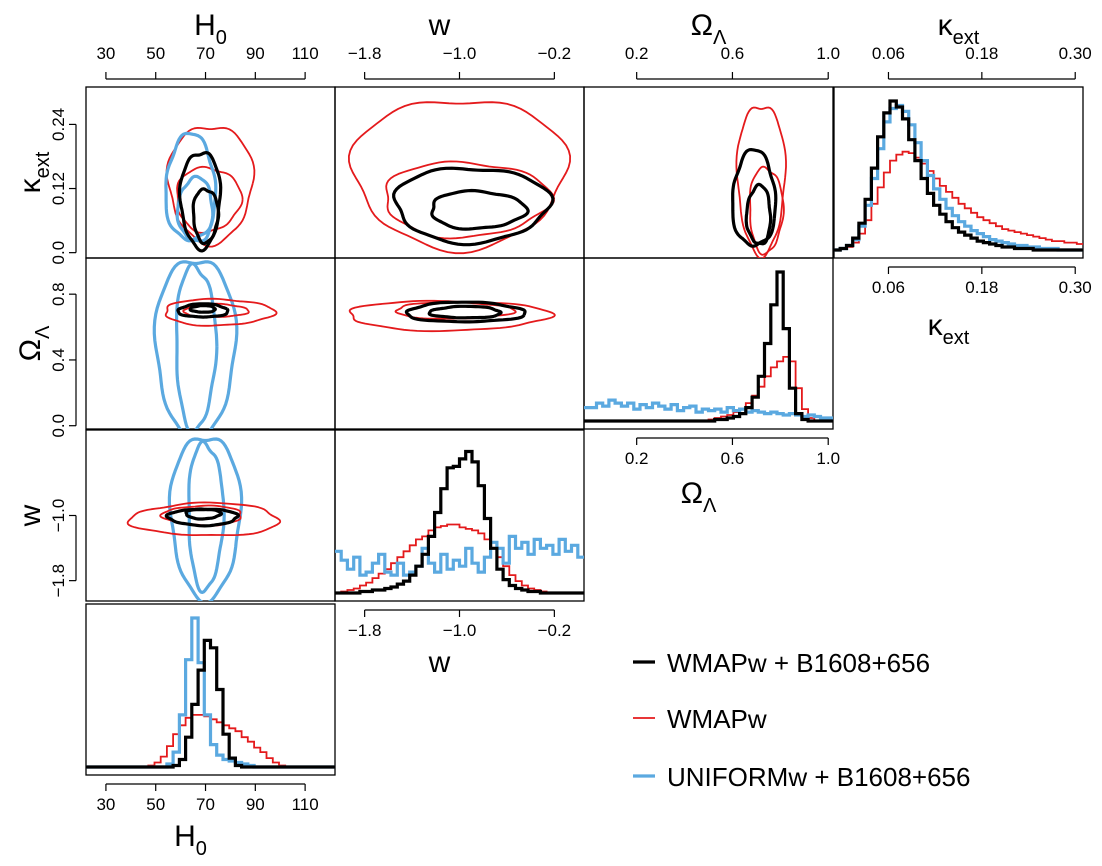 This screenshot has width=1102, height=866. Describe the element at coordinates (58, 360) in the screenshot. I see `y-tick-label-omega: 0.4` at that location.